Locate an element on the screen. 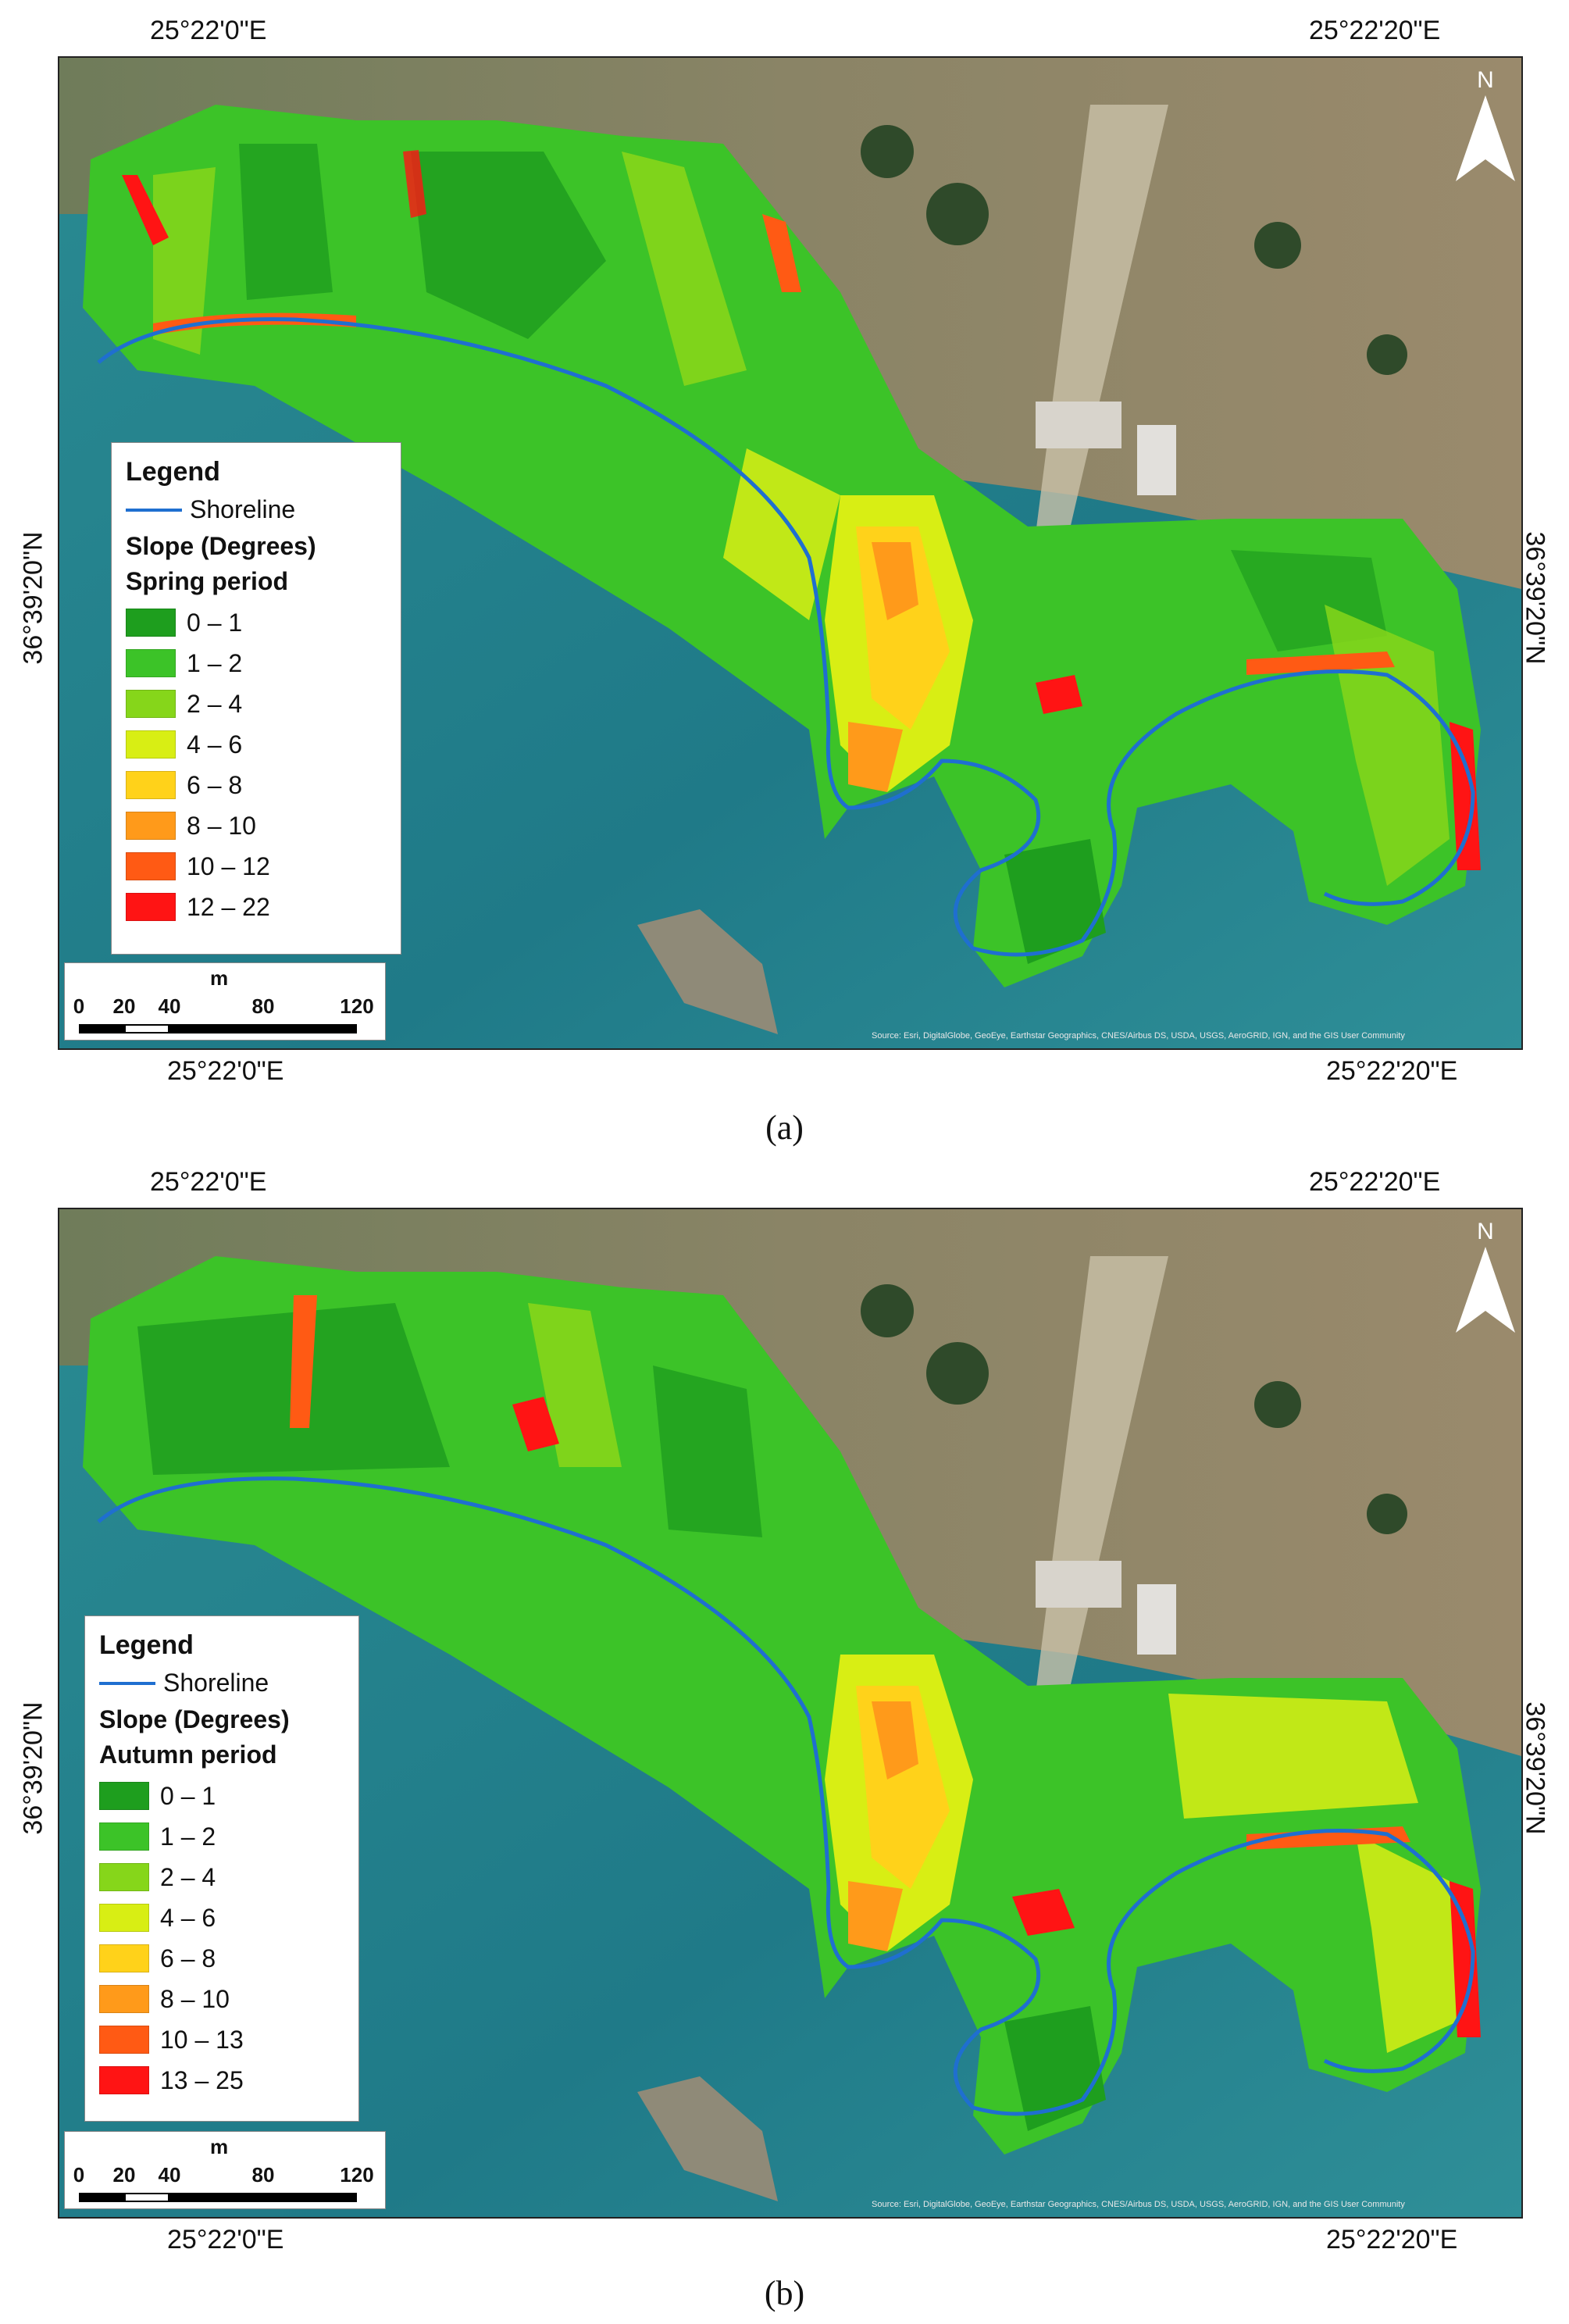 The image size is (1569, 2324). lon-label-top-right: 25°22'20"E is located at coordinates (1375, 30).